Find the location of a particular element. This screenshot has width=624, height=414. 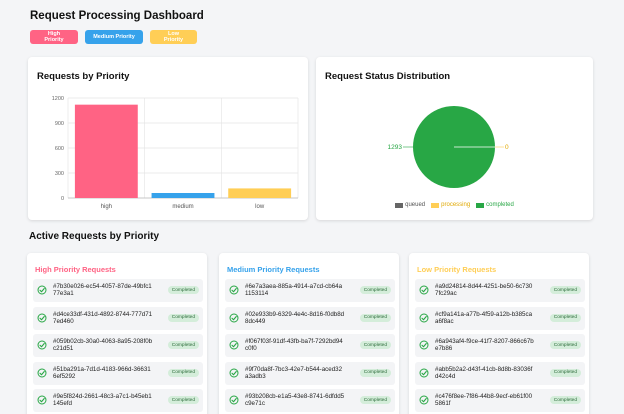

page-title: Request Processing Dashboard is located at coordinates (117, 16).